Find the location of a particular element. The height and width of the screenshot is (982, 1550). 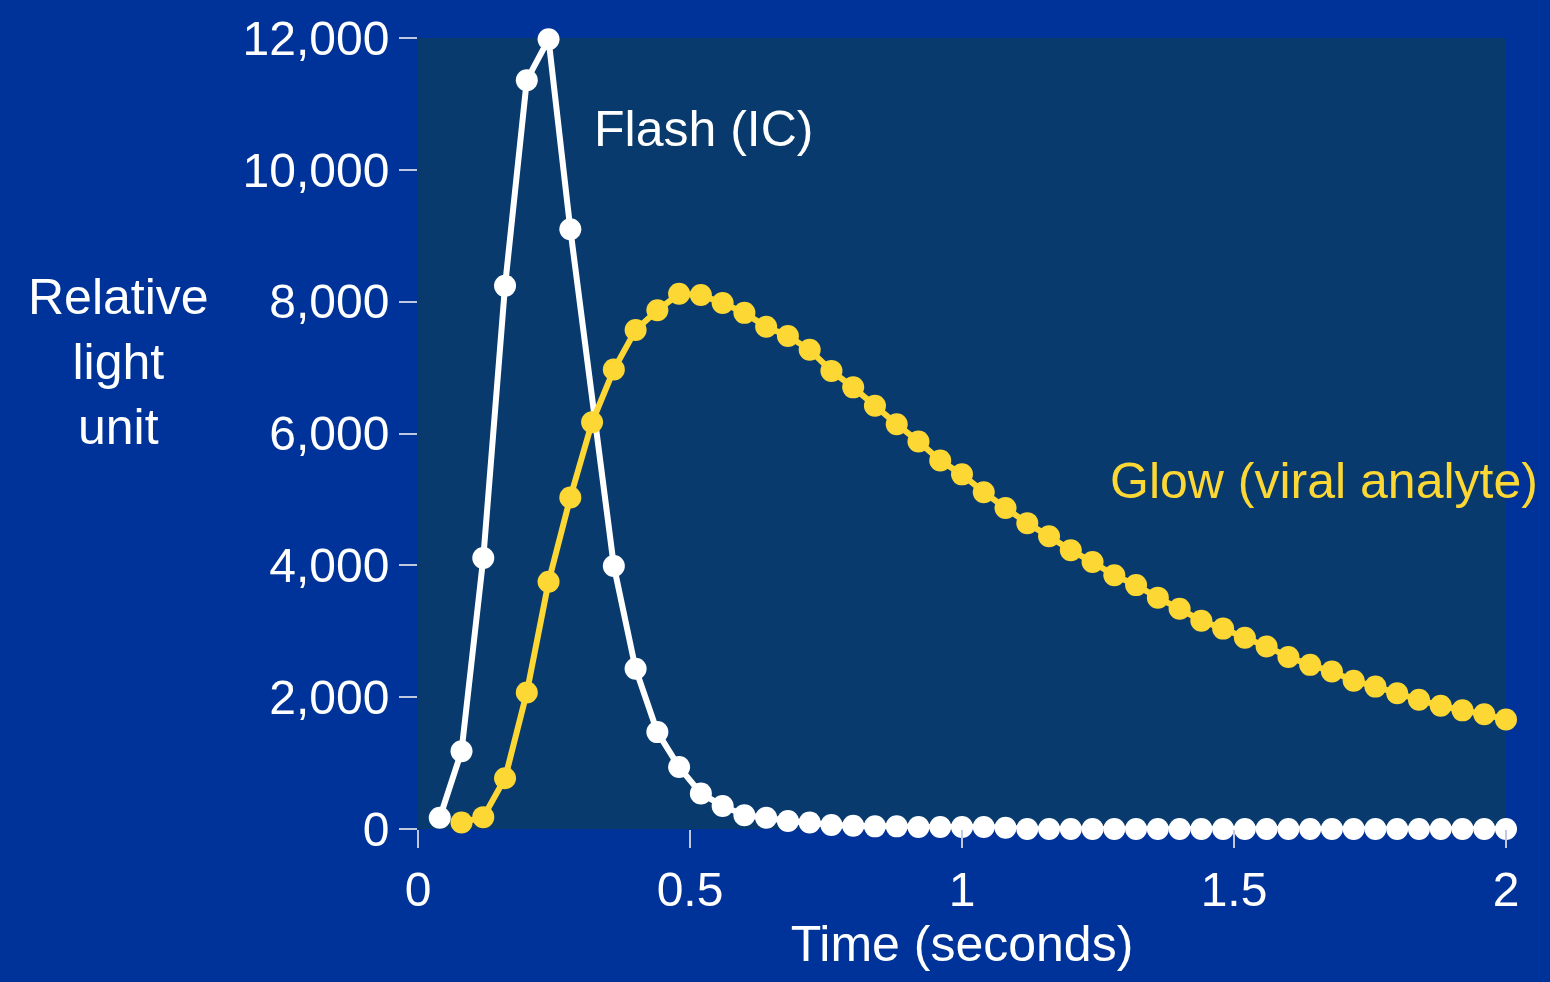

x-tick-label: 1 is located at coordinates (962, 889).